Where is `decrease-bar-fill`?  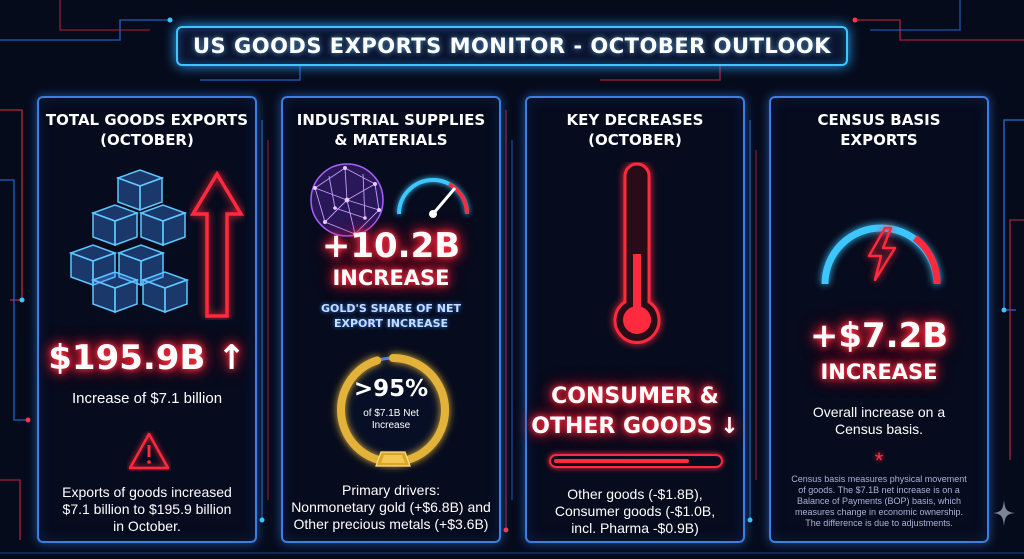
decrease-bar-fill is located at coordinates (621, 461).